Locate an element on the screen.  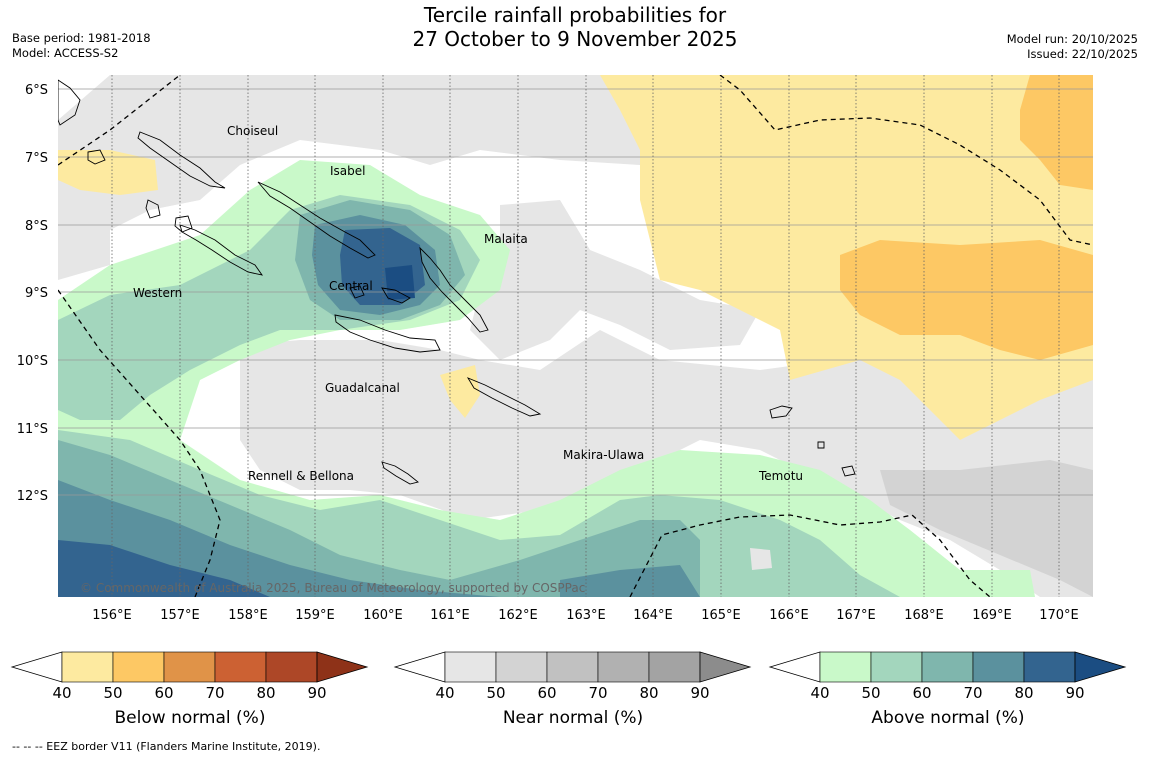
lon-label: 163°E is located at coordinates (586, 615).